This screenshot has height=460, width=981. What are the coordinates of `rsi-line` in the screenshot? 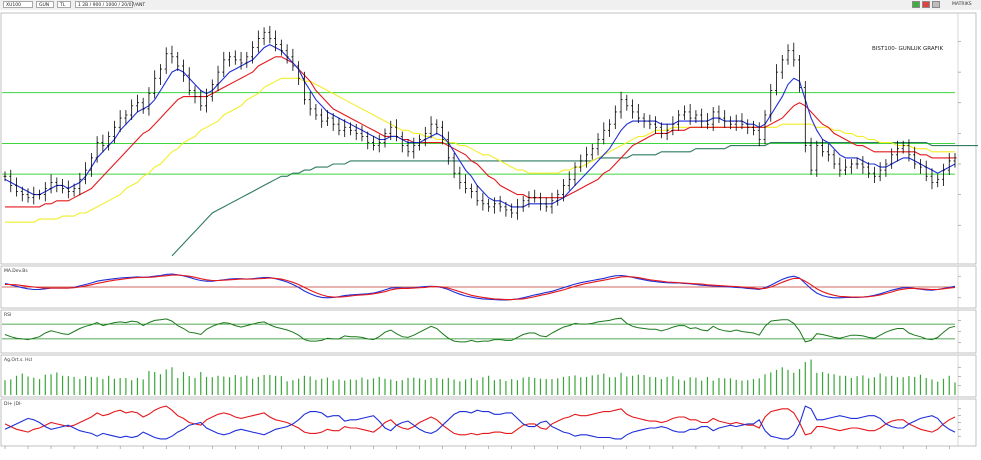 It's located at (480, 330).